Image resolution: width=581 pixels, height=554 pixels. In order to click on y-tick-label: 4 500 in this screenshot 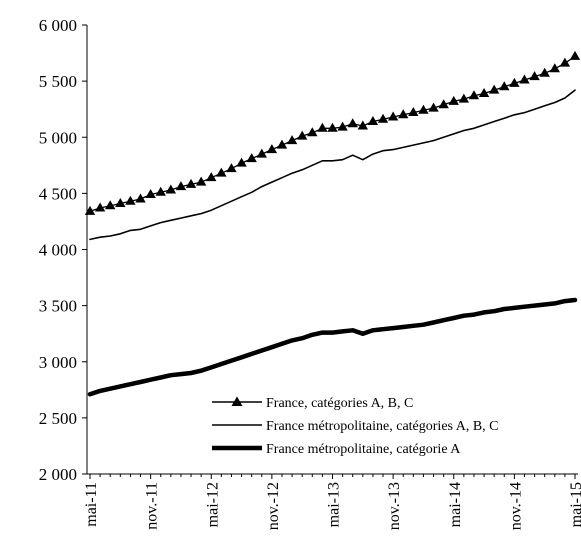, I will do `click(58, 193)`.